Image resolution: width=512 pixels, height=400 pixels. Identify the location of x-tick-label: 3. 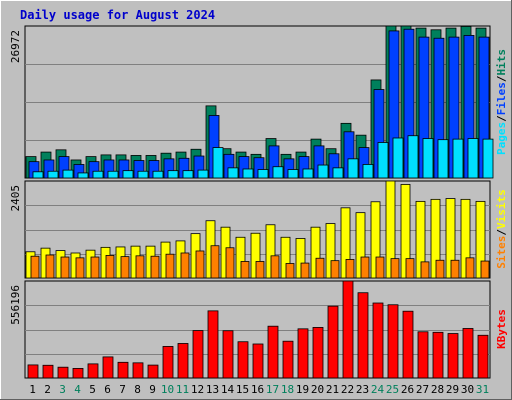
(62, 389).